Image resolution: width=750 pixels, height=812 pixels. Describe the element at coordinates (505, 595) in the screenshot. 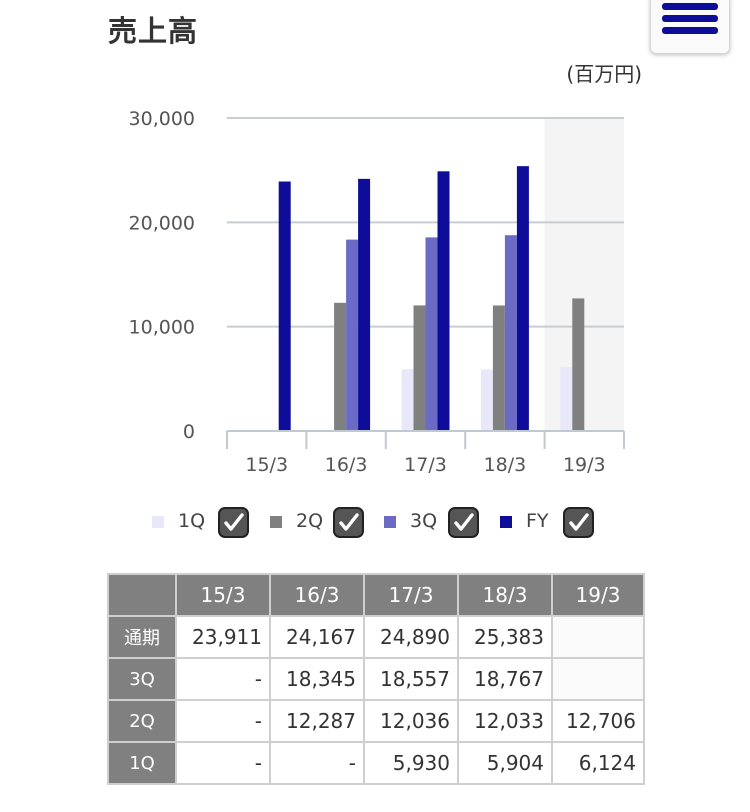

I see `column-header: 18/3` at that location.